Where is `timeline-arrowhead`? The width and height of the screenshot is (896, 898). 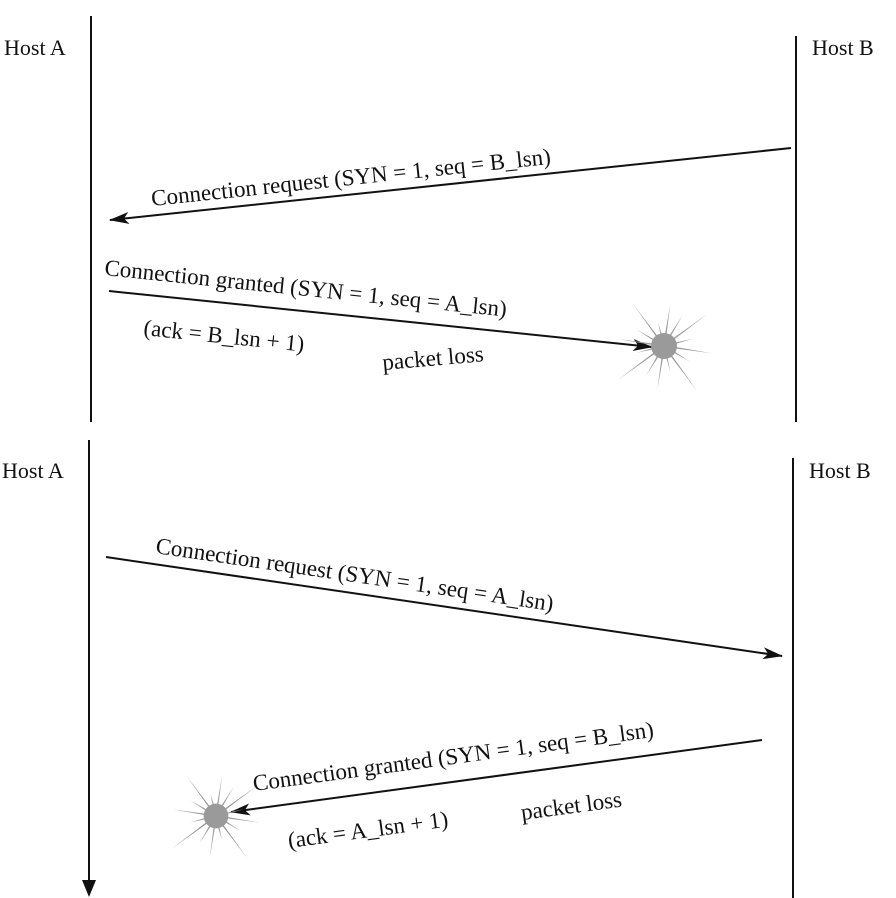 timeline-arrowhead is located at coordinates (89, 888).